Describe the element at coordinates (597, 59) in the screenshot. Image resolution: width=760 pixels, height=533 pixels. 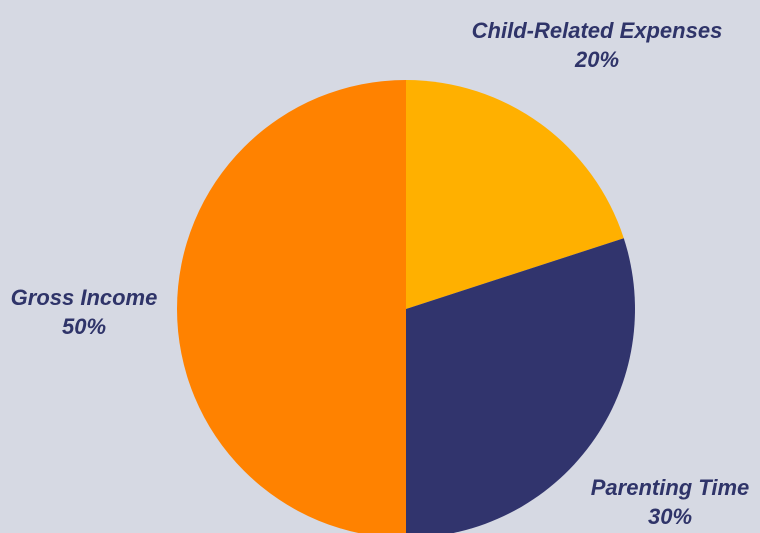
I see `slice-percent-child-related-expenses: 20%` at that location.